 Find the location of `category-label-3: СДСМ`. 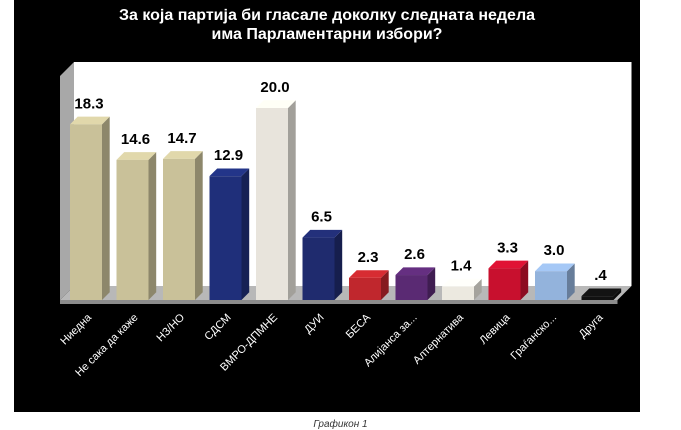

category-label-3: СДСМ is located at coordinates (217, 327).